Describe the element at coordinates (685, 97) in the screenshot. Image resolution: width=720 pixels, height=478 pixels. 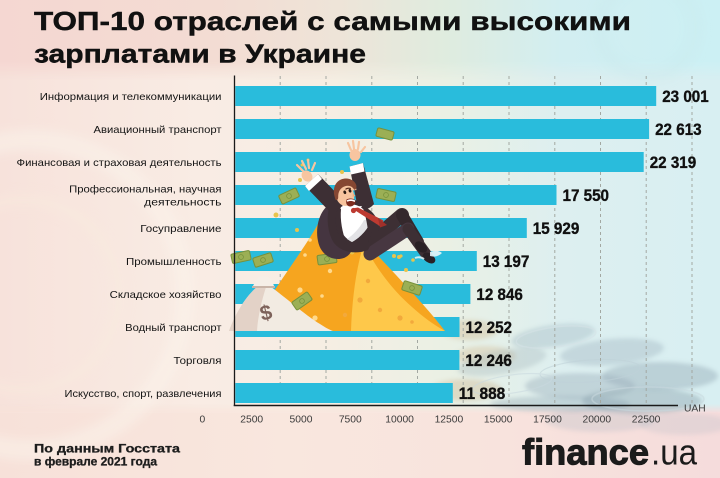
I see `svg-text: 23 001` at that location.